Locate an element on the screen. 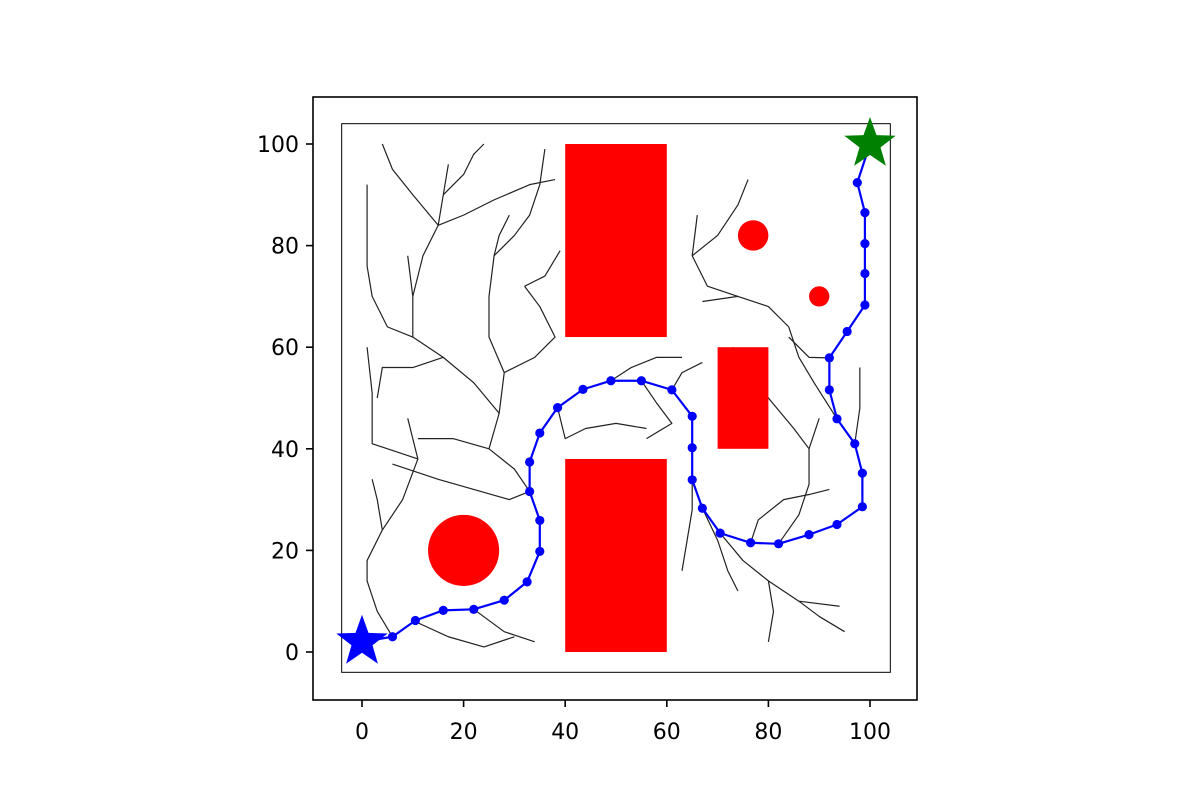 The height and width of the screenshot is (800, 1200). x-tick-label: 40 is located at coordinates (565, 732).